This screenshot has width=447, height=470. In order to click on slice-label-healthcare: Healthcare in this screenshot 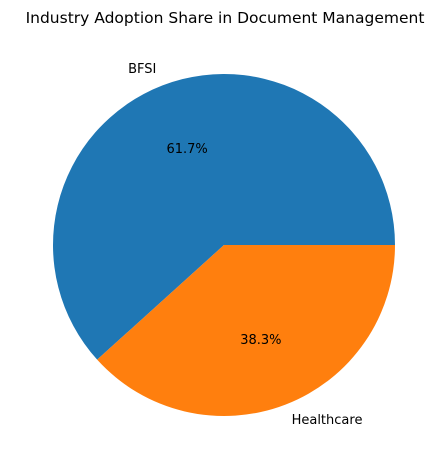, I will do `click(327, 420)`.